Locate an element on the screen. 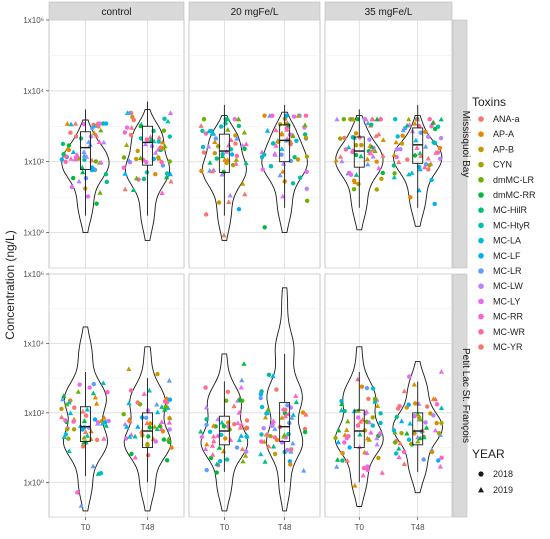 This screenshot has width=550, height=539. y-tick-label: 1x10² is located at coordinates (34, 162).